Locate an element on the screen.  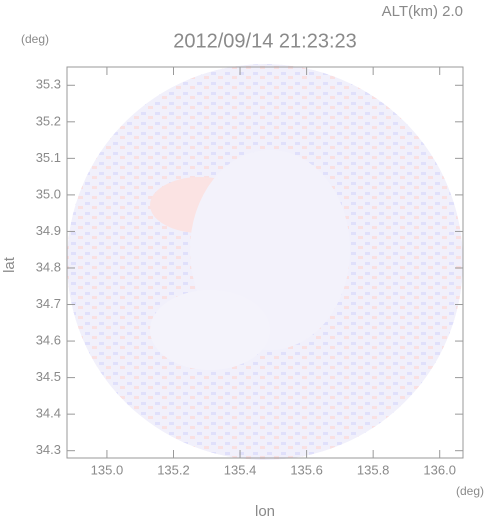
x-tick-label: 136.0 is located at coordinates (439, 469).